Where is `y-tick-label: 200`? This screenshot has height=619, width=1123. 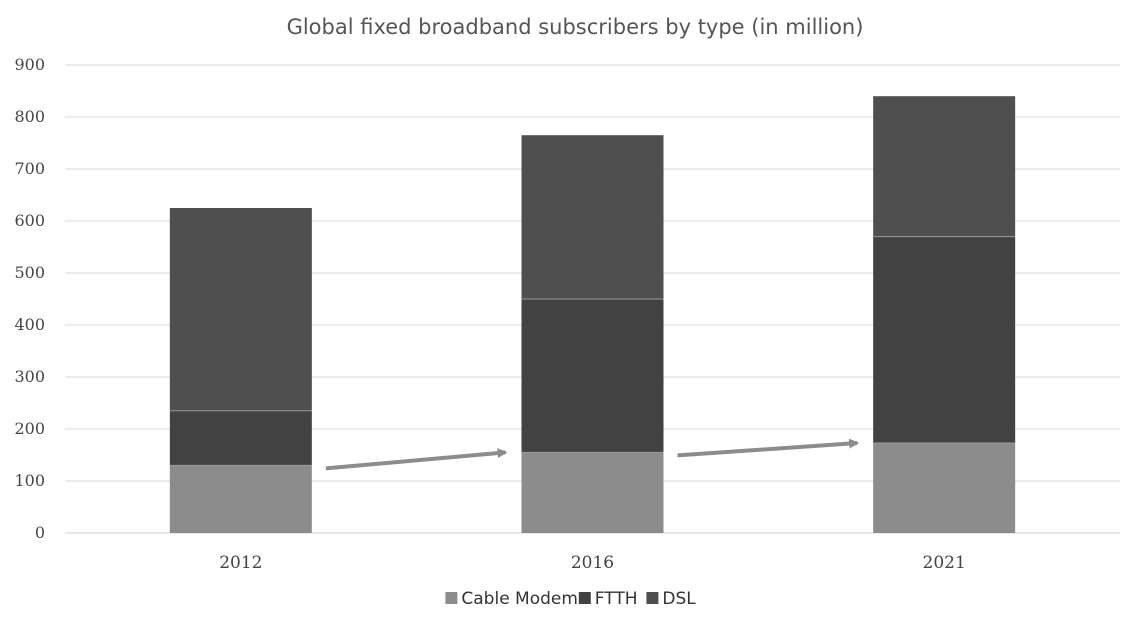 y-tick-label: 200 is located at coordinates (29, 428).